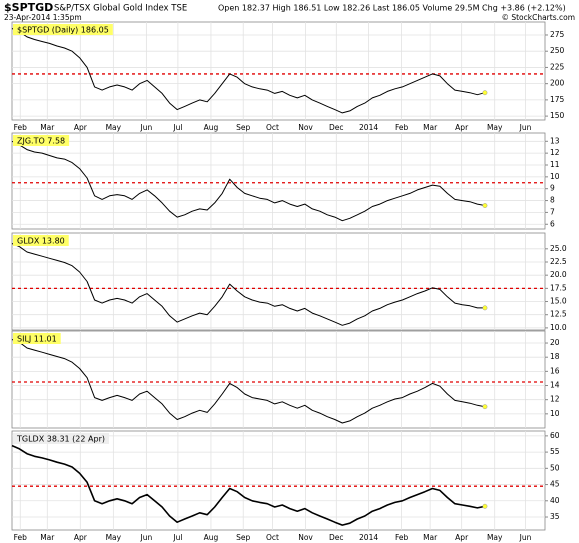 The height and width of the screenshot is (543, 579). Describe the element at coordinates (28, 7) in the screenshot. I see `symbol: $SPTGD` at that location.